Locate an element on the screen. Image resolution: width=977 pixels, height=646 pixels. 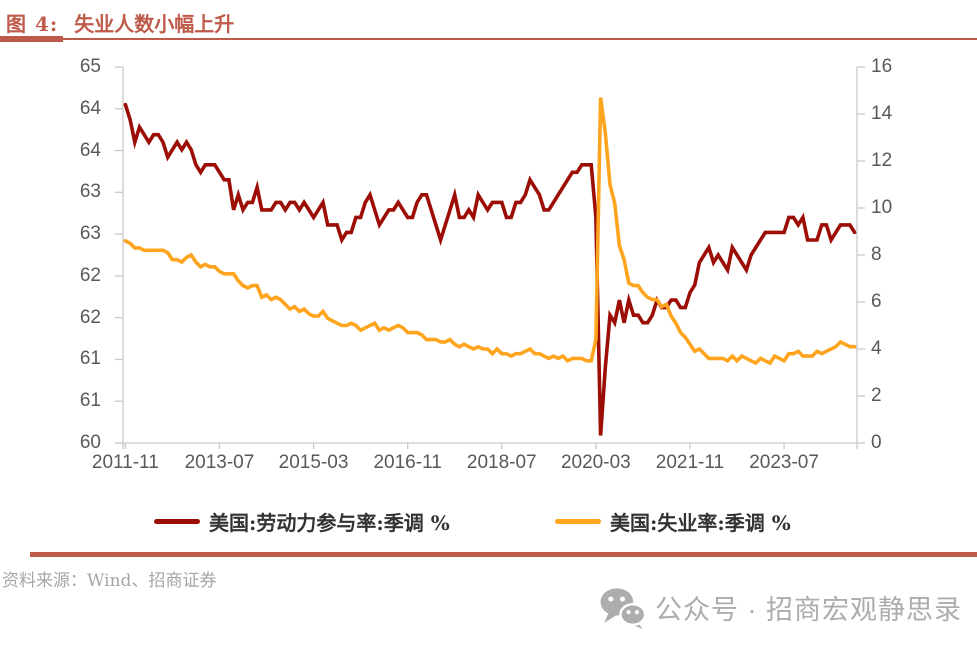
right-axis-tick-label: 10 is located at coordinates (882, 207).